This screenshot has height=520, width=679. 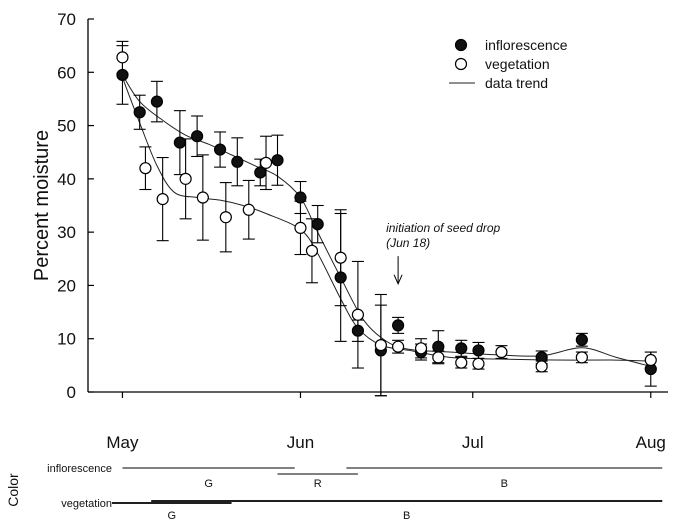 What do you see at coordinates (461, 64) in the screenshot?
I see `legend-marker-vegetation` at bounding box center [461, 64].